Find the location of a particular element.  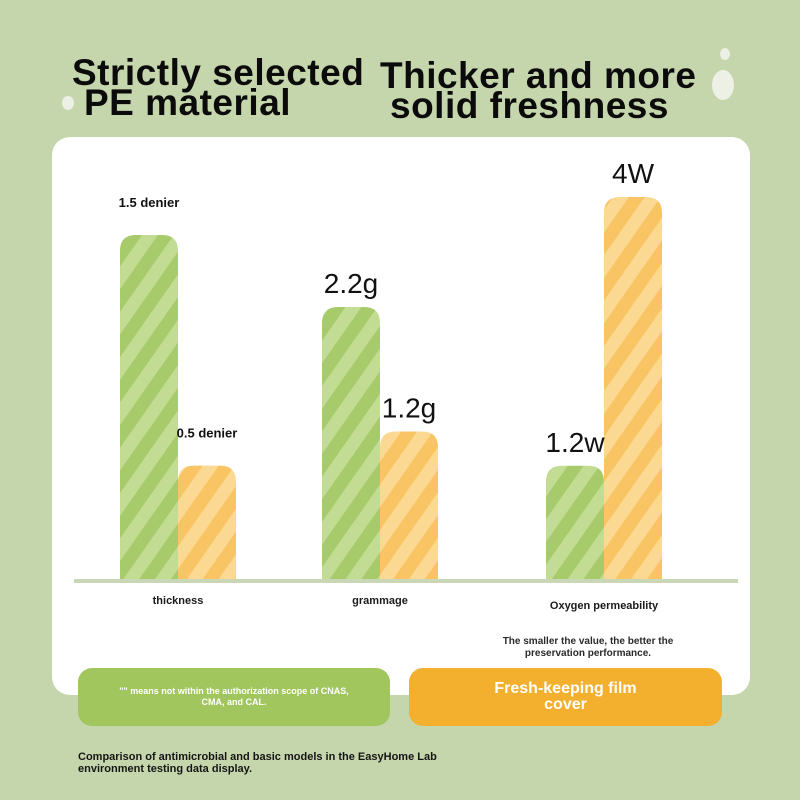

bar-green-oxygen-permeability is located at coordinates (575, 523).